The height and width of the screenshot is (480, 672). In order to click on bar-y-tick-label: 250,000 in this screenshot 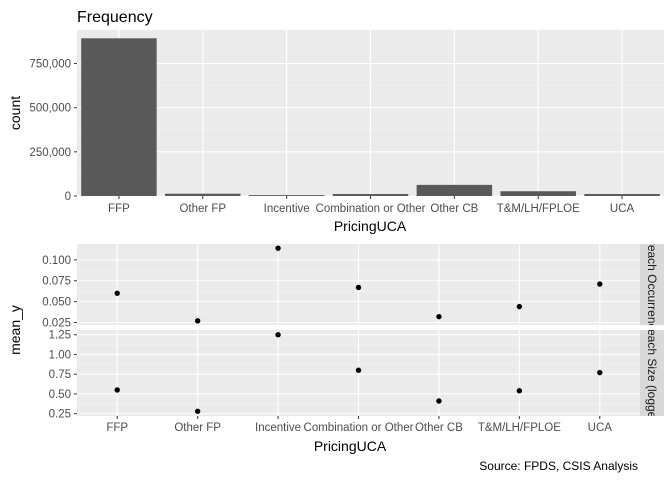, I will do `click(50, 153)`.